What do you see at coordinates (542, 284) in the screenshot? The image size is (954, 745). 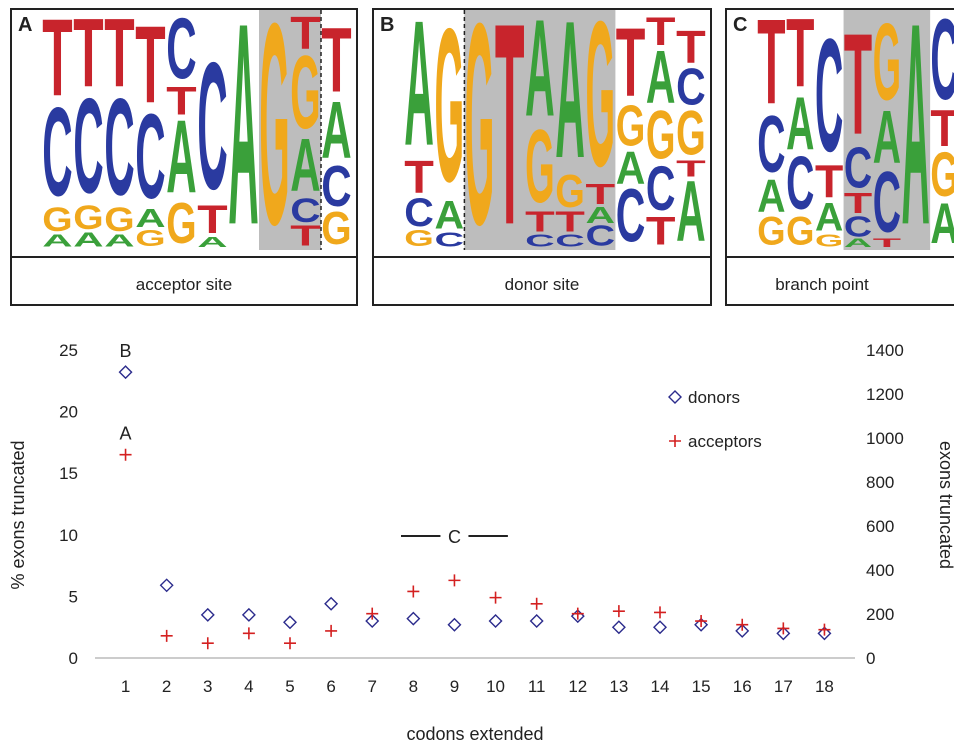 I see `caption-donor-site: donor site` at bounding box center [542, 284].